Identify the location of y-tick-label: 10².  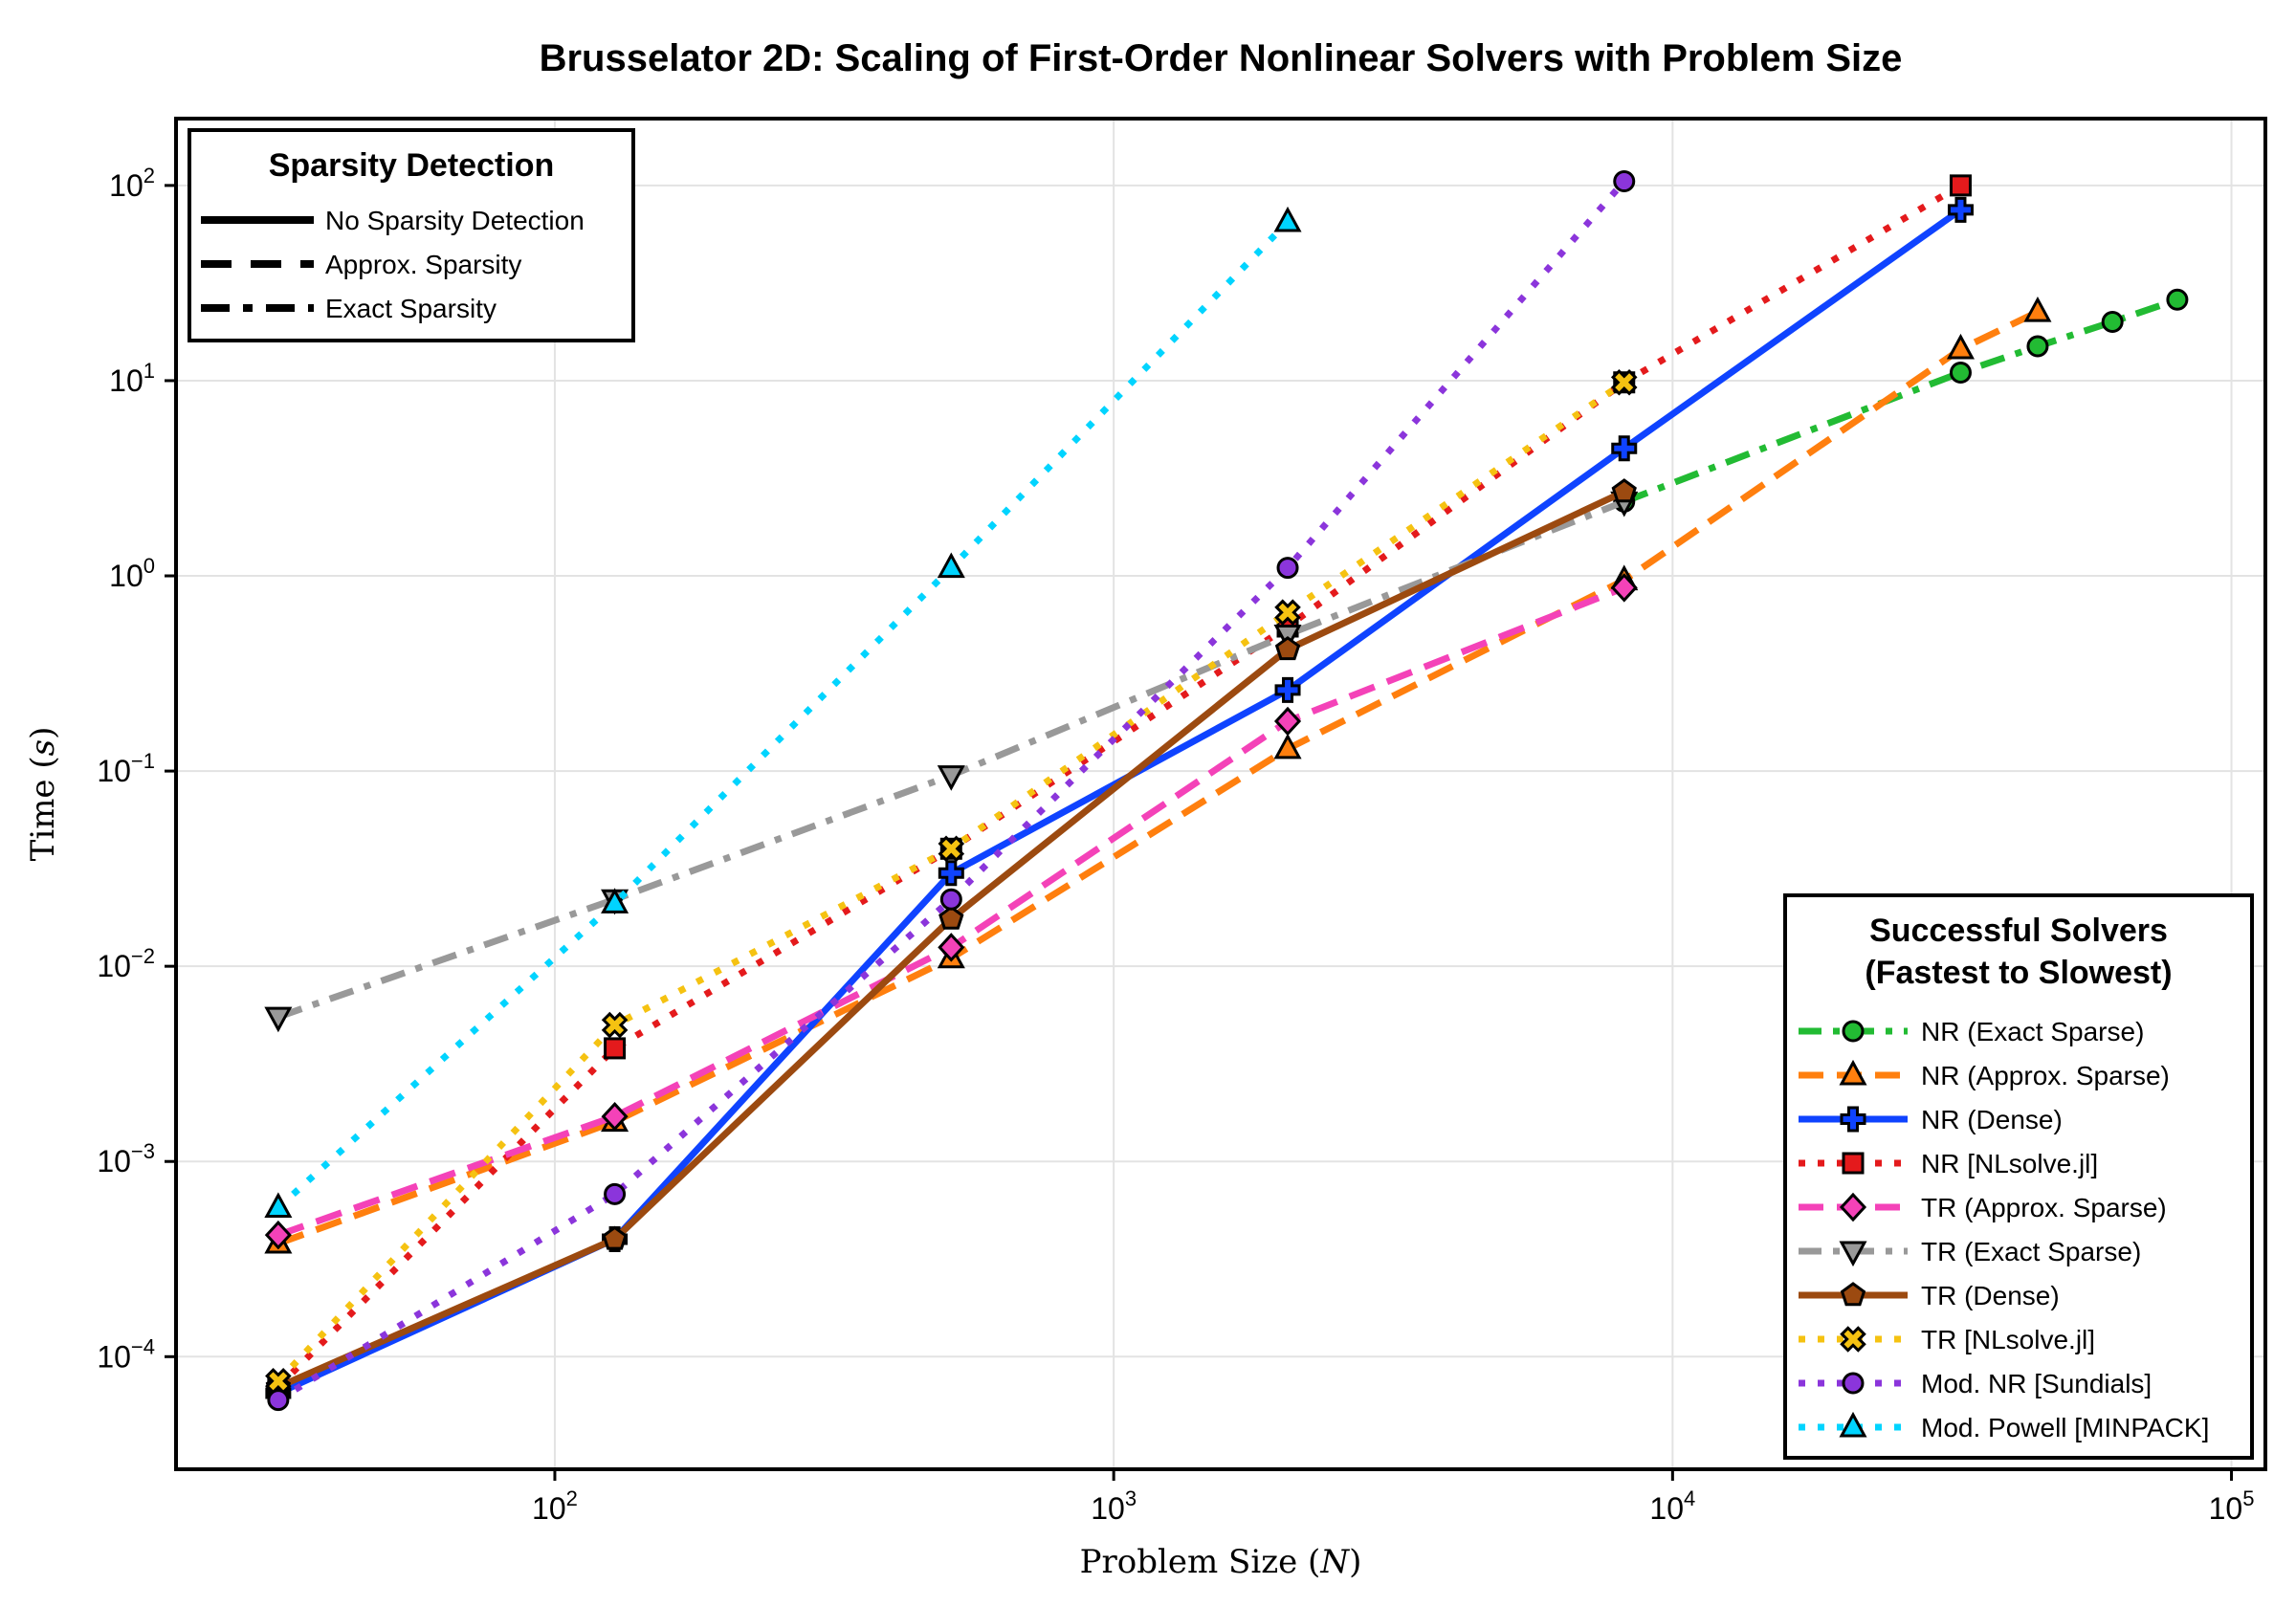
(132, 183).